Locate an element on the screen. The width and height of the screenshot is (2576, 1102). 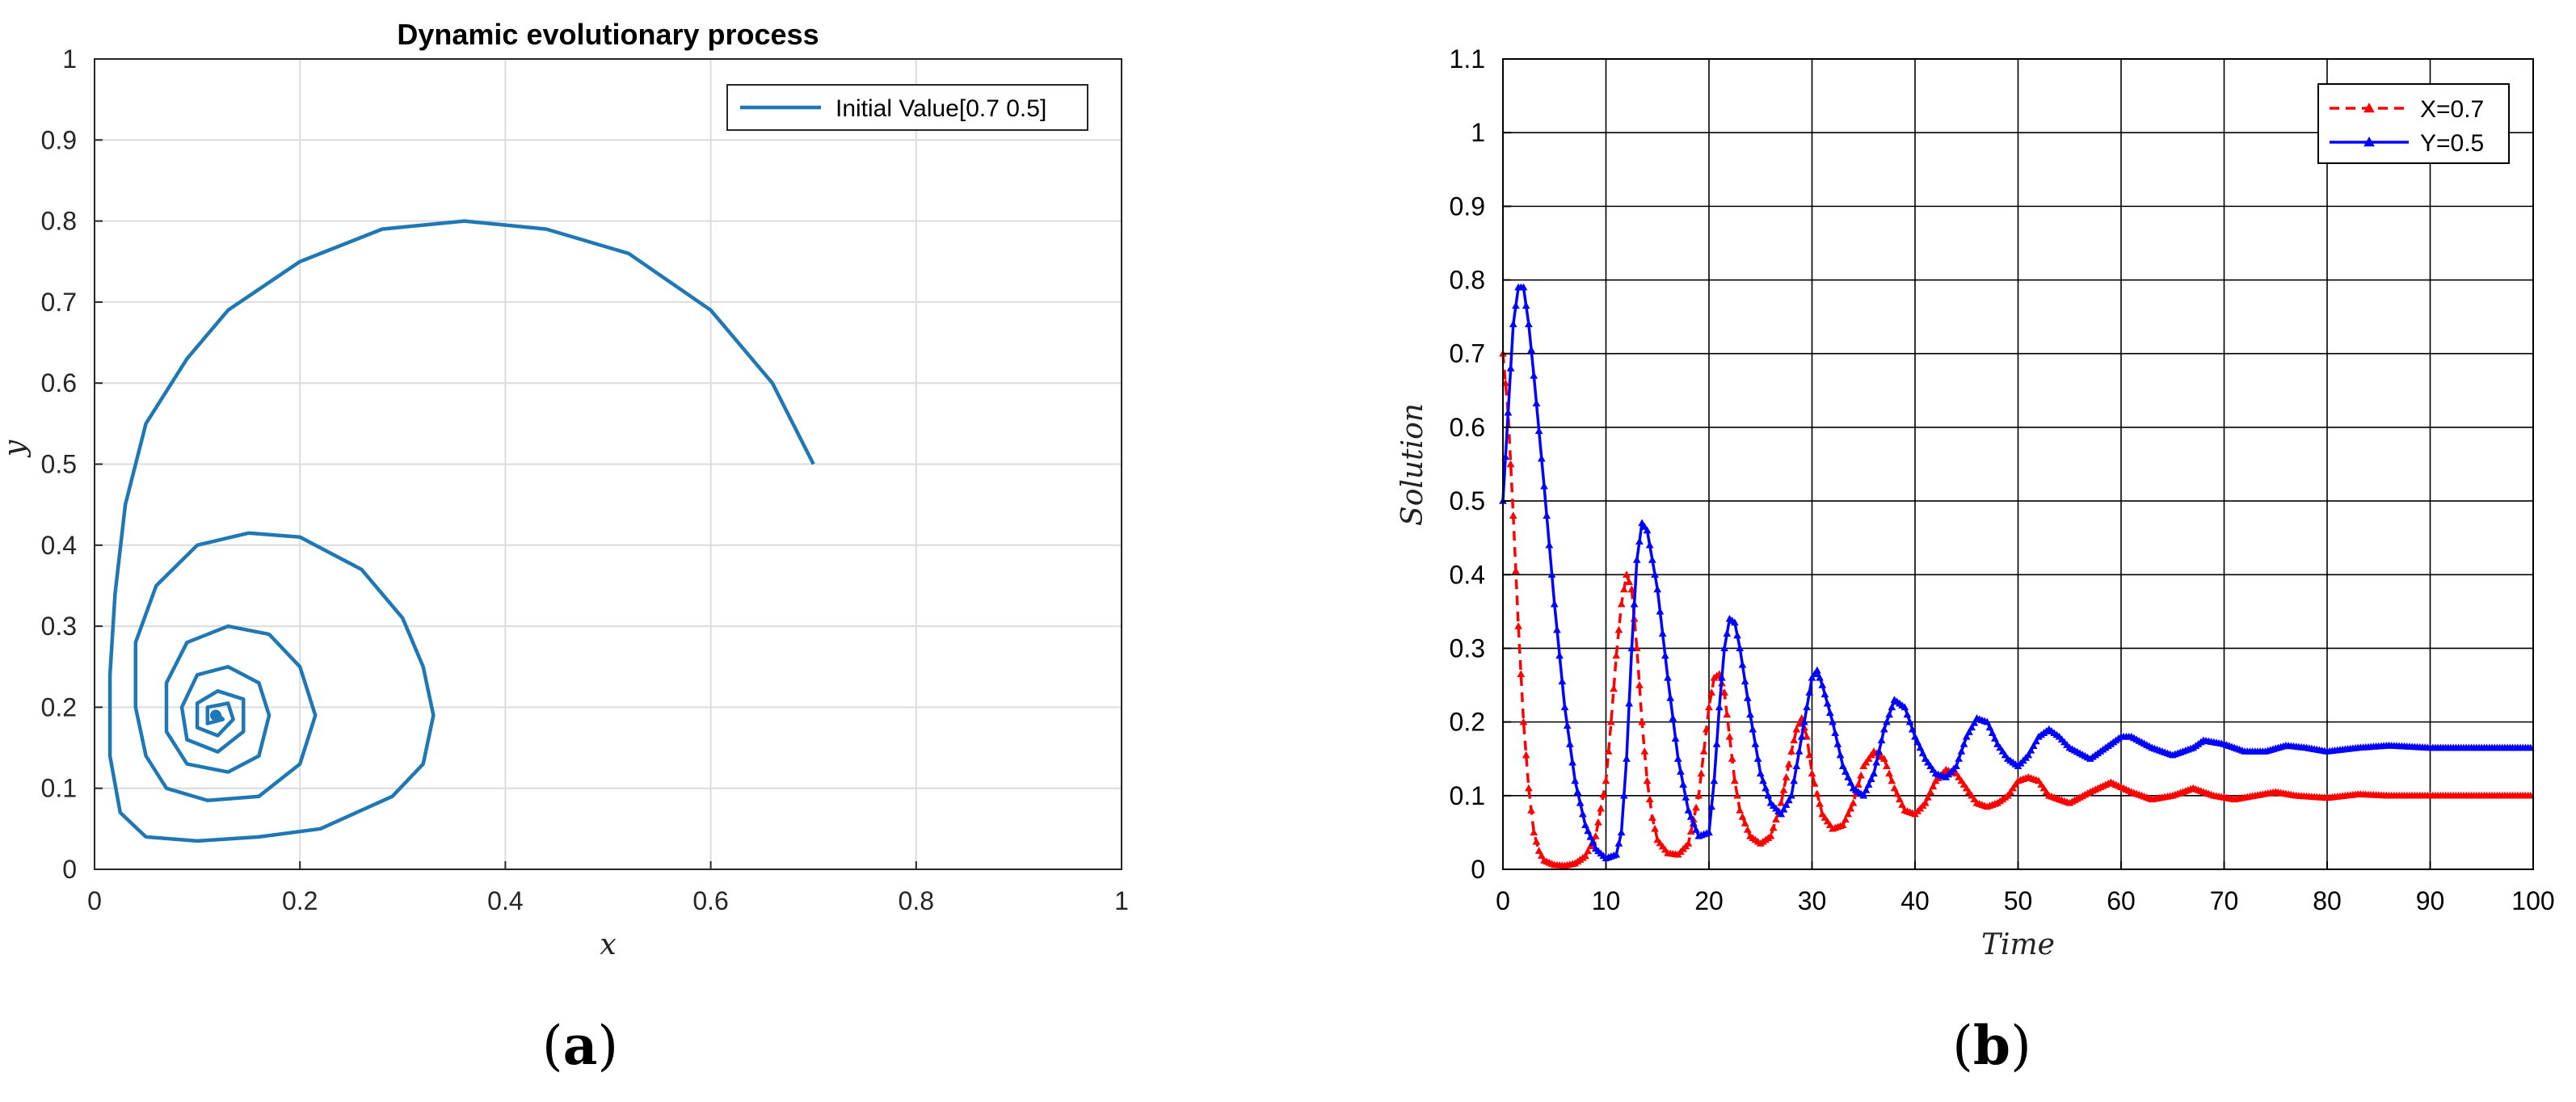
chartb-y-tick-label: 0.9 is located at coordinates (1467, 206).